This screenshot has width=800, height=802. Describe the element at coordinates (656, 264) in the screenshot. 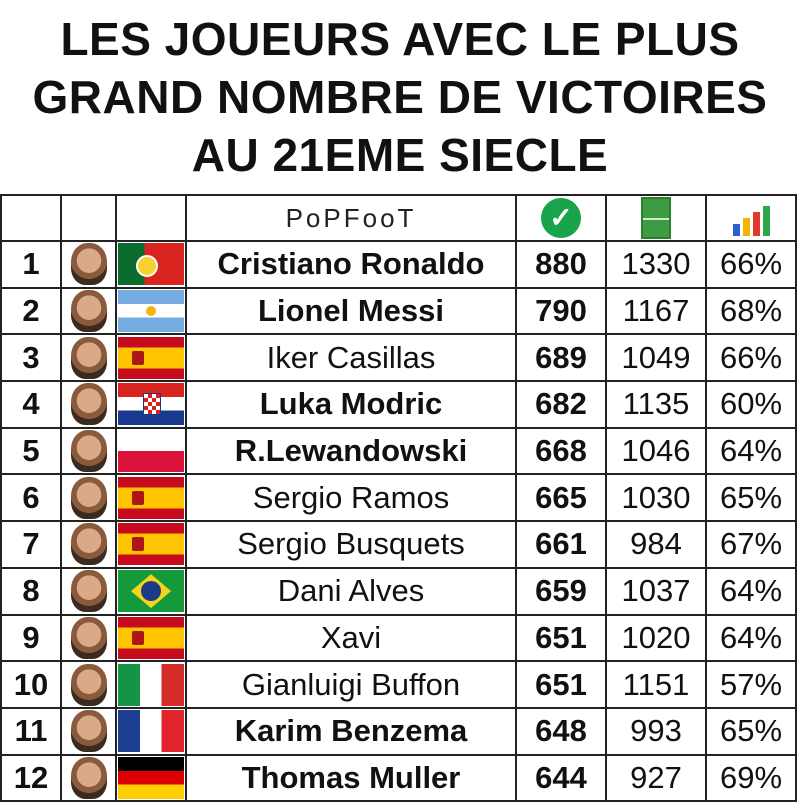

I see `matches-cell: 1330` at that location.